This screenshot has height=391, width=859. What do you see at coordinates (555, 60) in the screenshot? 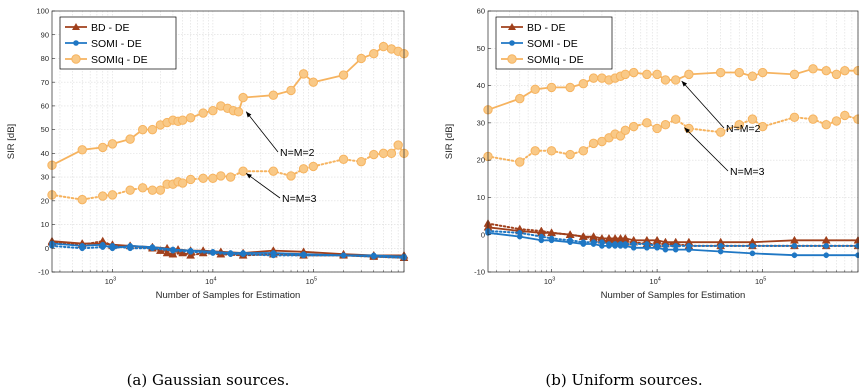
I see `legend-entry: SOMIq - DE` at bounding box center [555, 60].